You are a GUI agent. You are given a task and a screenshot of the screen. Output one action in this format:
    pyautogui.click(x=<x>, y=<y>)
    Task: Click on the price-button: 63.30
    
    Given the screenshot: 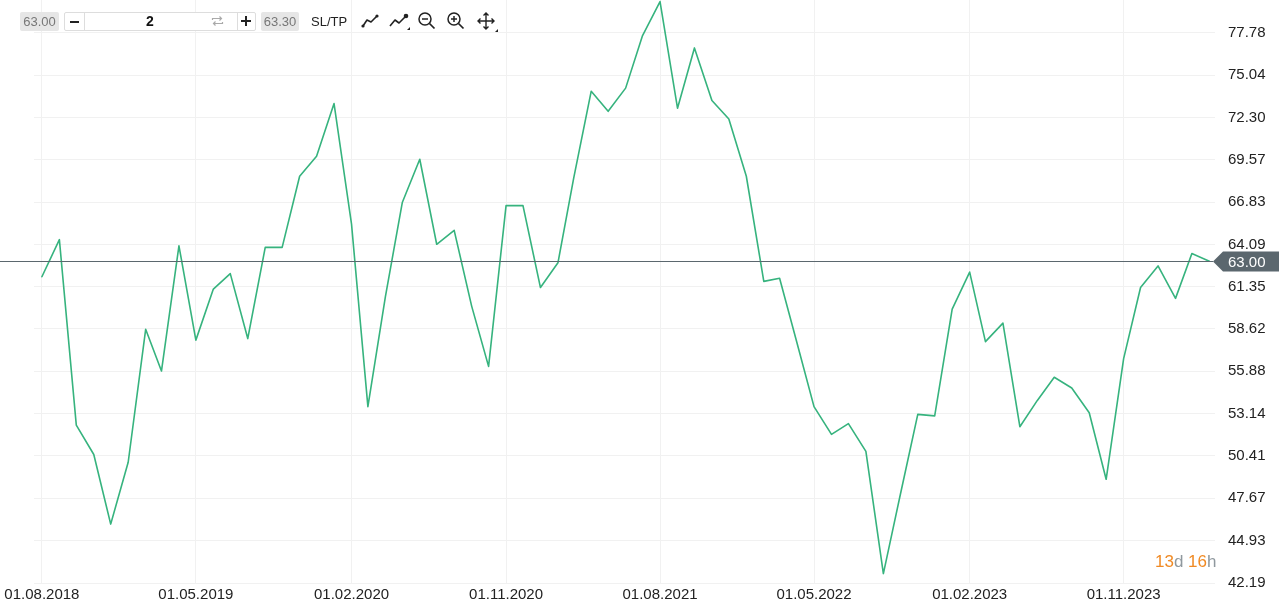 What is the action you would take?
    pyautogui.click(x=280, y=21)
    